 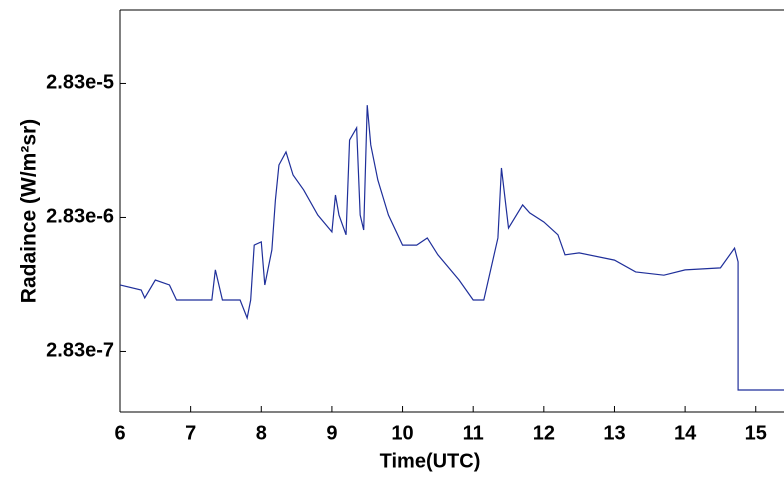 What do you see at coordinates (685, 433) in the screenshot?
I see `x-tick-label: 14` at bounding box center [685, 433].